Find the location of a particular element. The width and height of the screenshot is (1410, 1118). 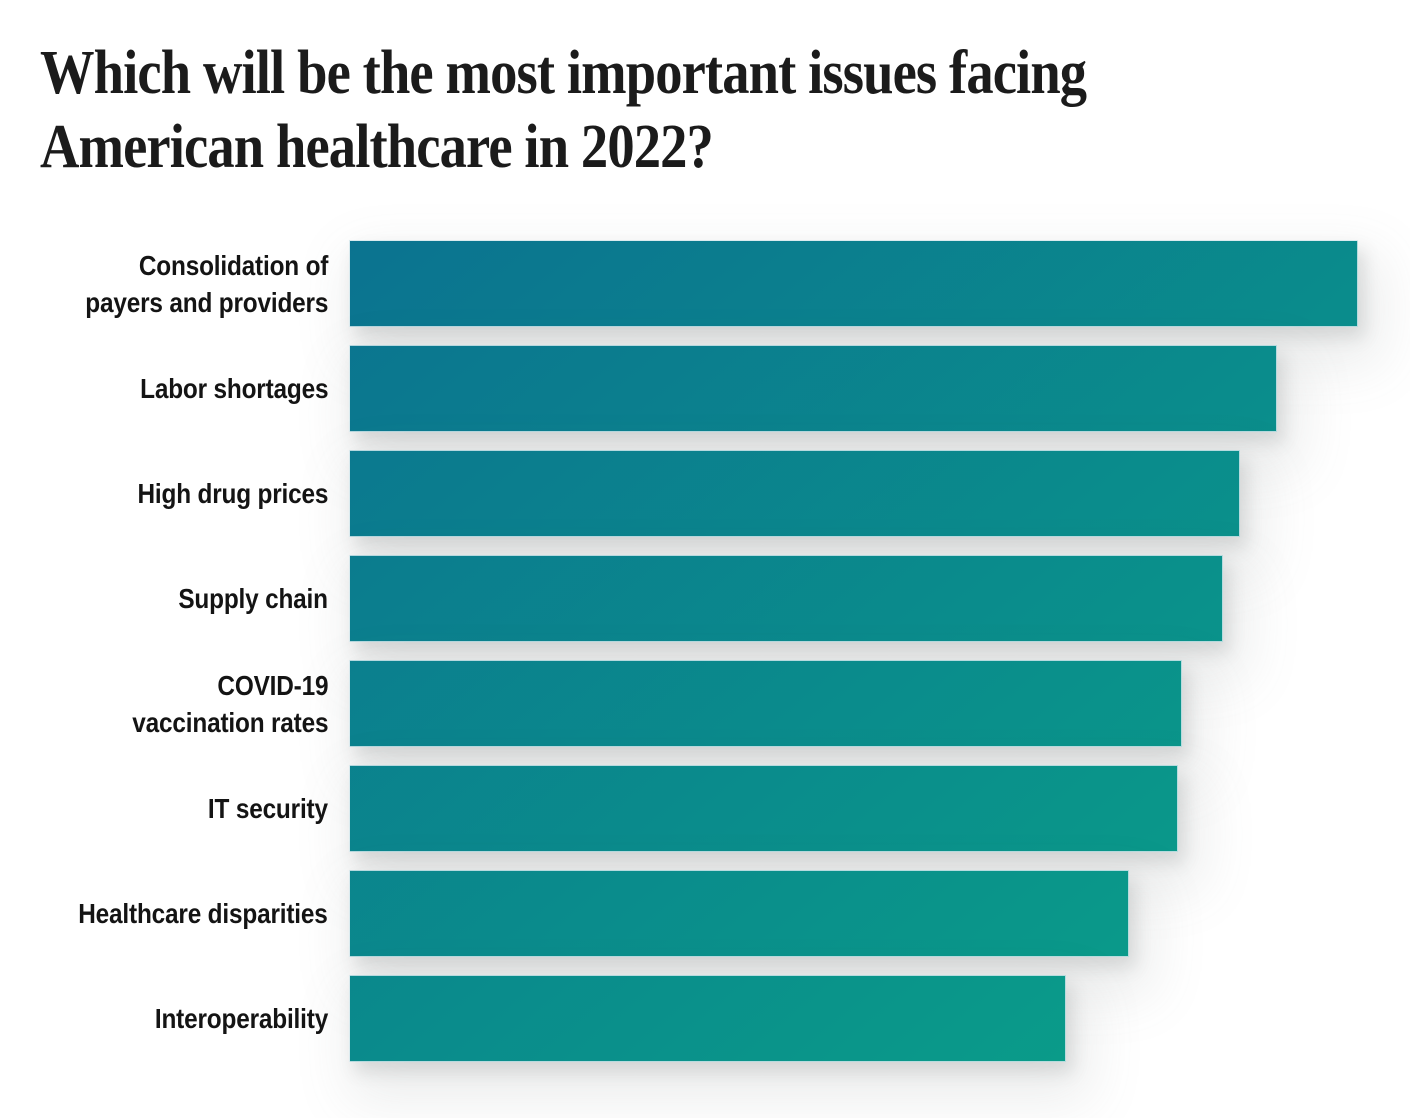

bar-label-cell: Healthcare disparities is located at coordinates (184, 913).